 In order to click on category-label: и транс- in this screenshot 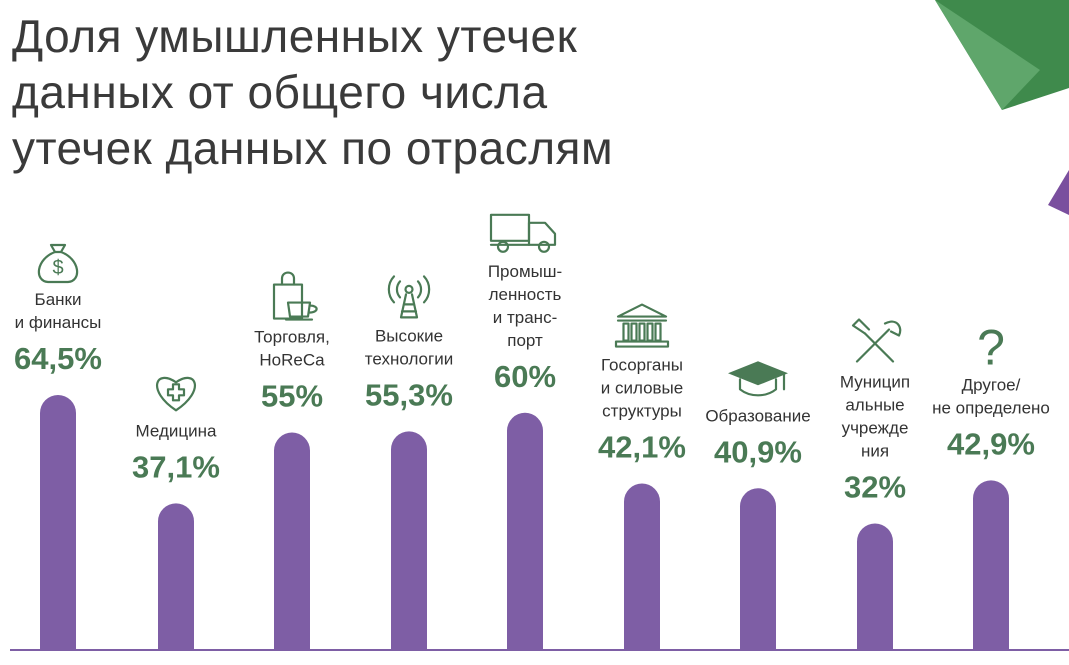, I will do `click(525, 317)`.